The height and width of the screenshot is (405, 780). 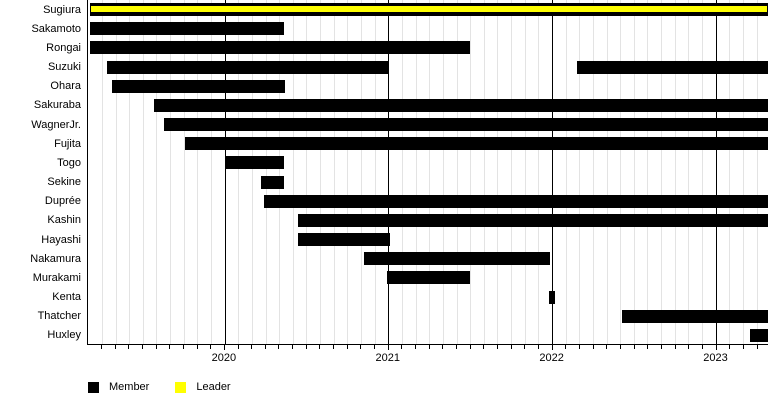 What do you see at coordinates (56, 28) in the screenshot?
I see `row-label: Sakamoto` at bounding box center [56, 28].